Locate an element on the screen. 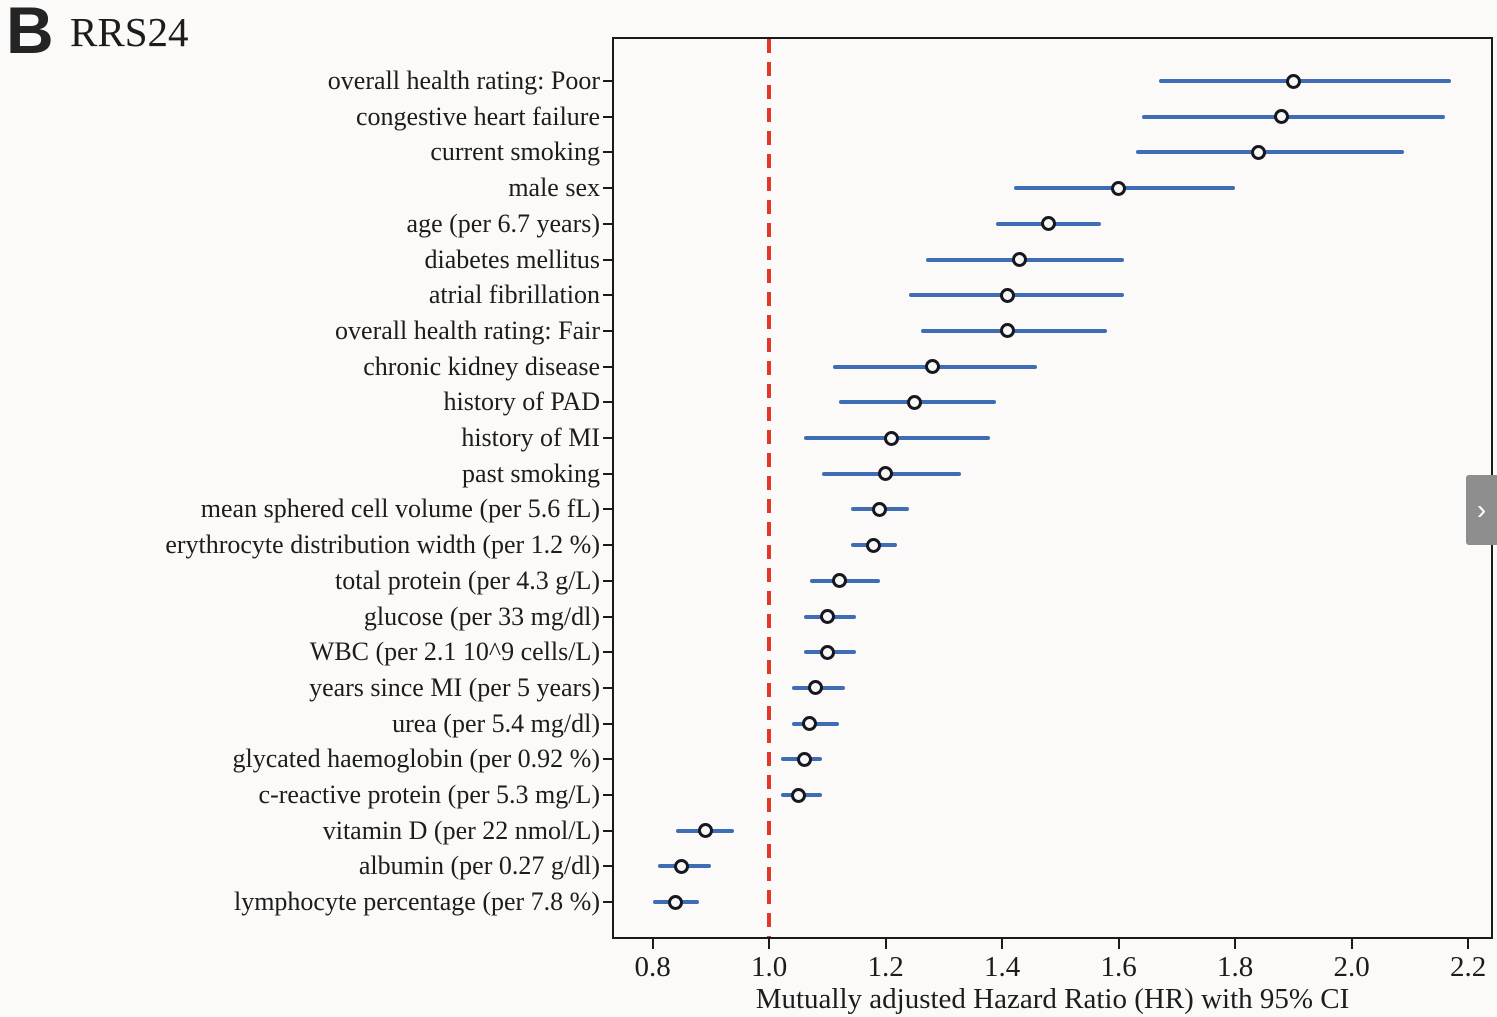 This screenshot has width=1497, height=1017. row-label: history of PAD is located at coordinates (521, 402).